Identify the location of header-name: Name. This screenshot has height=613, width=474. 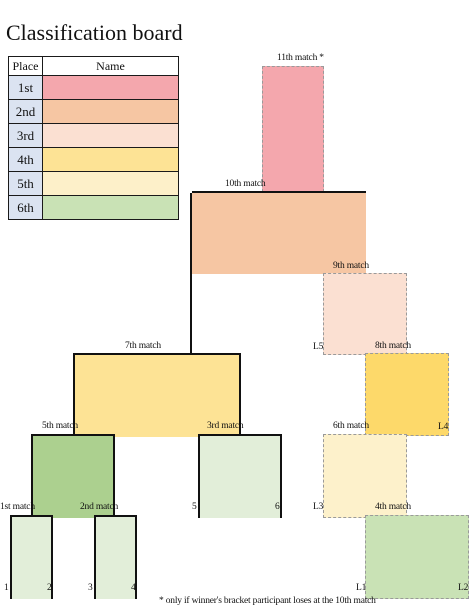
(110, 66).